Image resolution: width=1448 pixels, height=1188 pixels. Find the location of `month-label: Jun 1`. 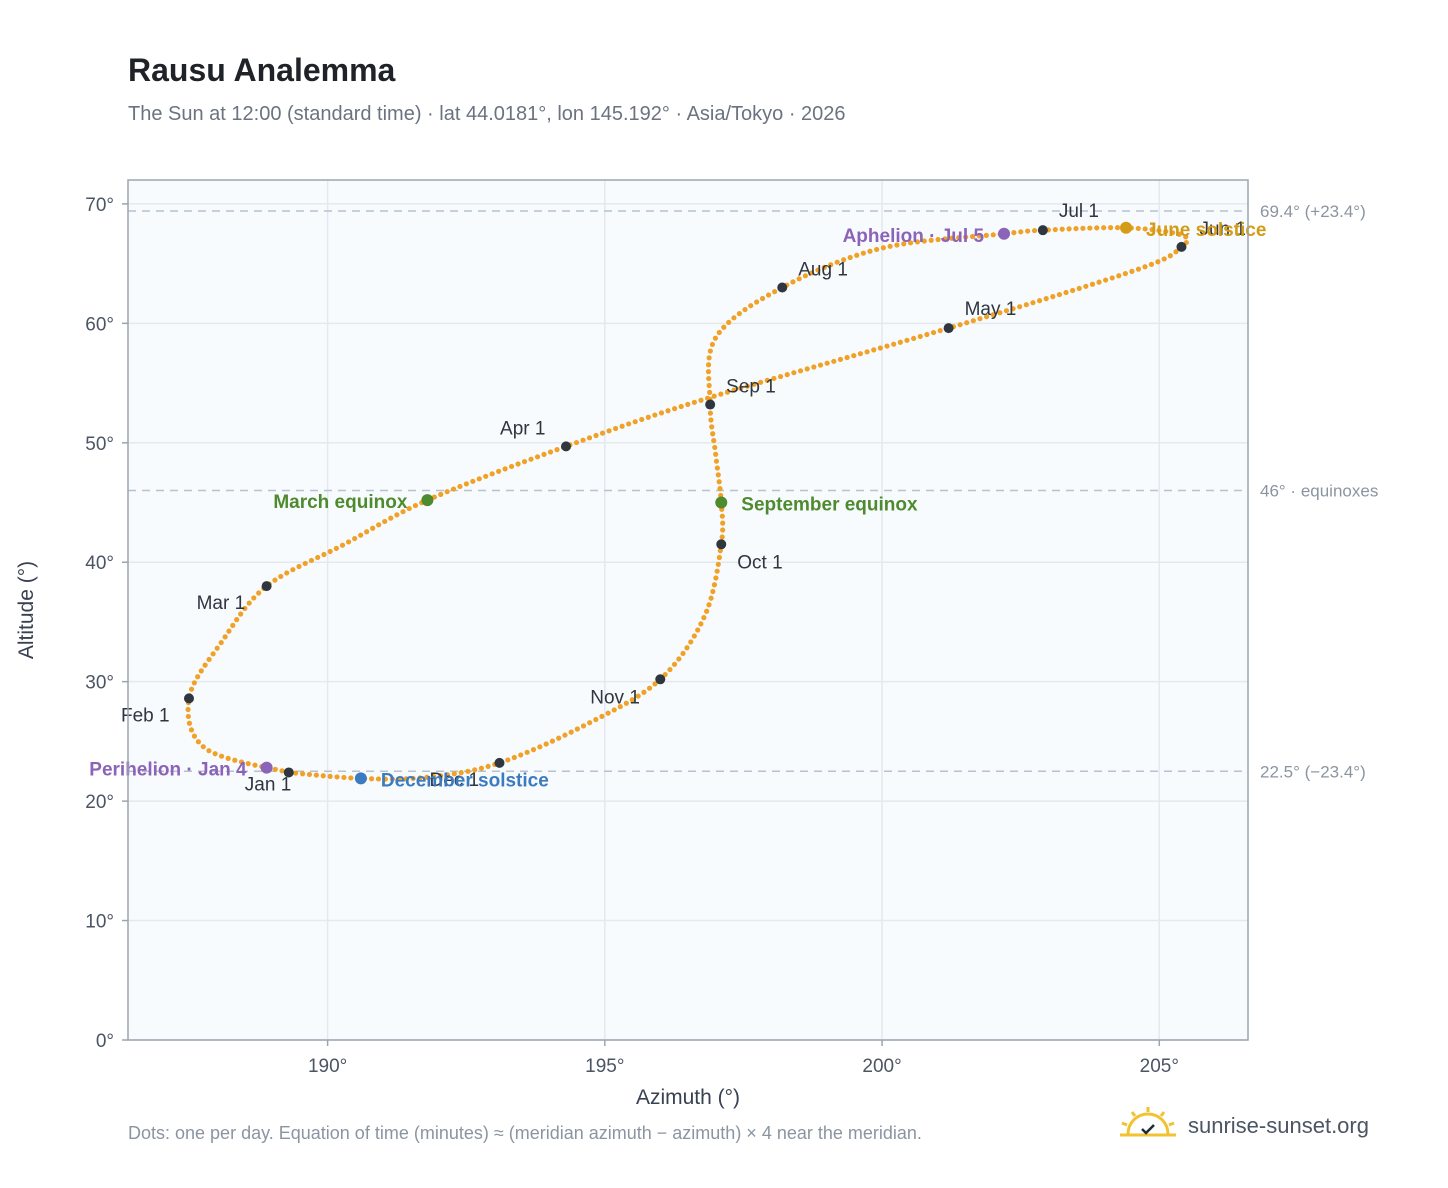

month-label: Jun 1 is located at coordinates (1222, 229).